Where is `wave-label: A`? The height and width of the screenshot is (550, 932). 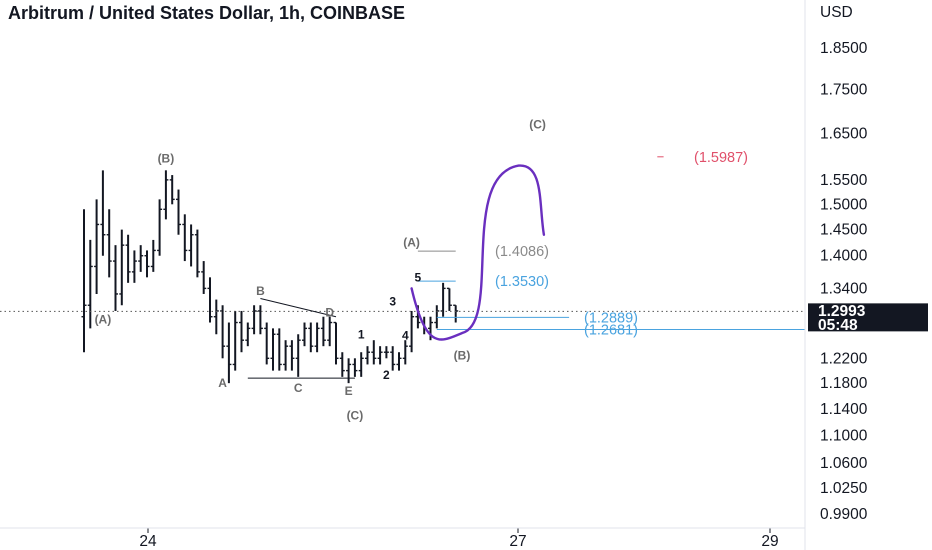 wave-label: A is located at coordinates (222, 383).